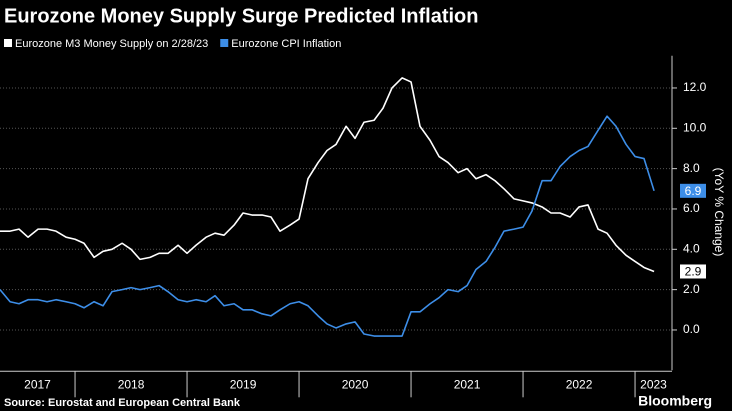 The width and height of the screenshot is (732, 411). I want to click on legend-label: Eurozone M3 Money Supply on 2/28/23, so click(111, 44).